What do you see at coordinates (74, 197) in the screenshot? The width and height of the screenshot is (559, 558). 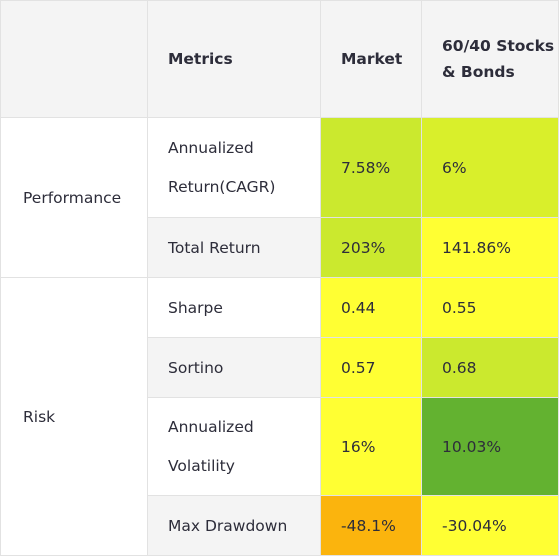 I see `group-label-performance: Performance` at bounding box center [74, 197].